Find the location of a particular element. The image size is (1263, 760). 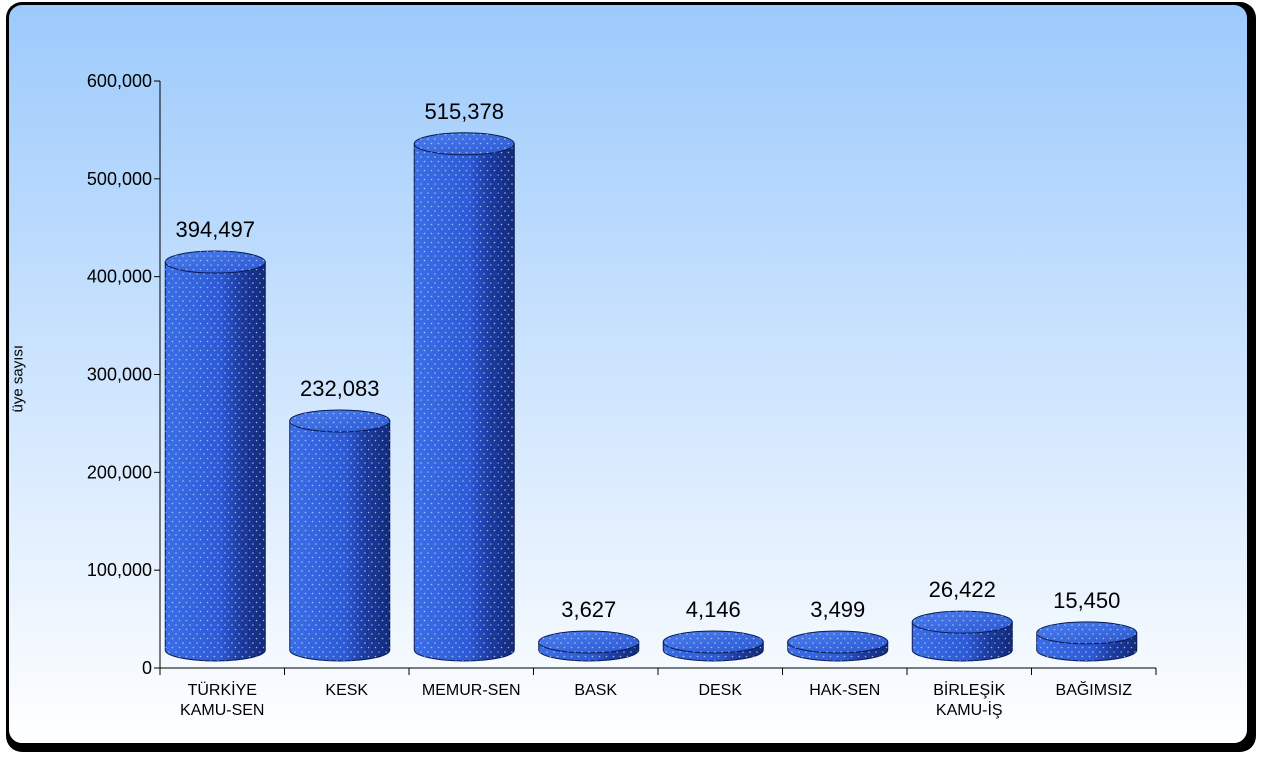

x-tick-label: HAK-SEN is located at coordinates (845, 691).